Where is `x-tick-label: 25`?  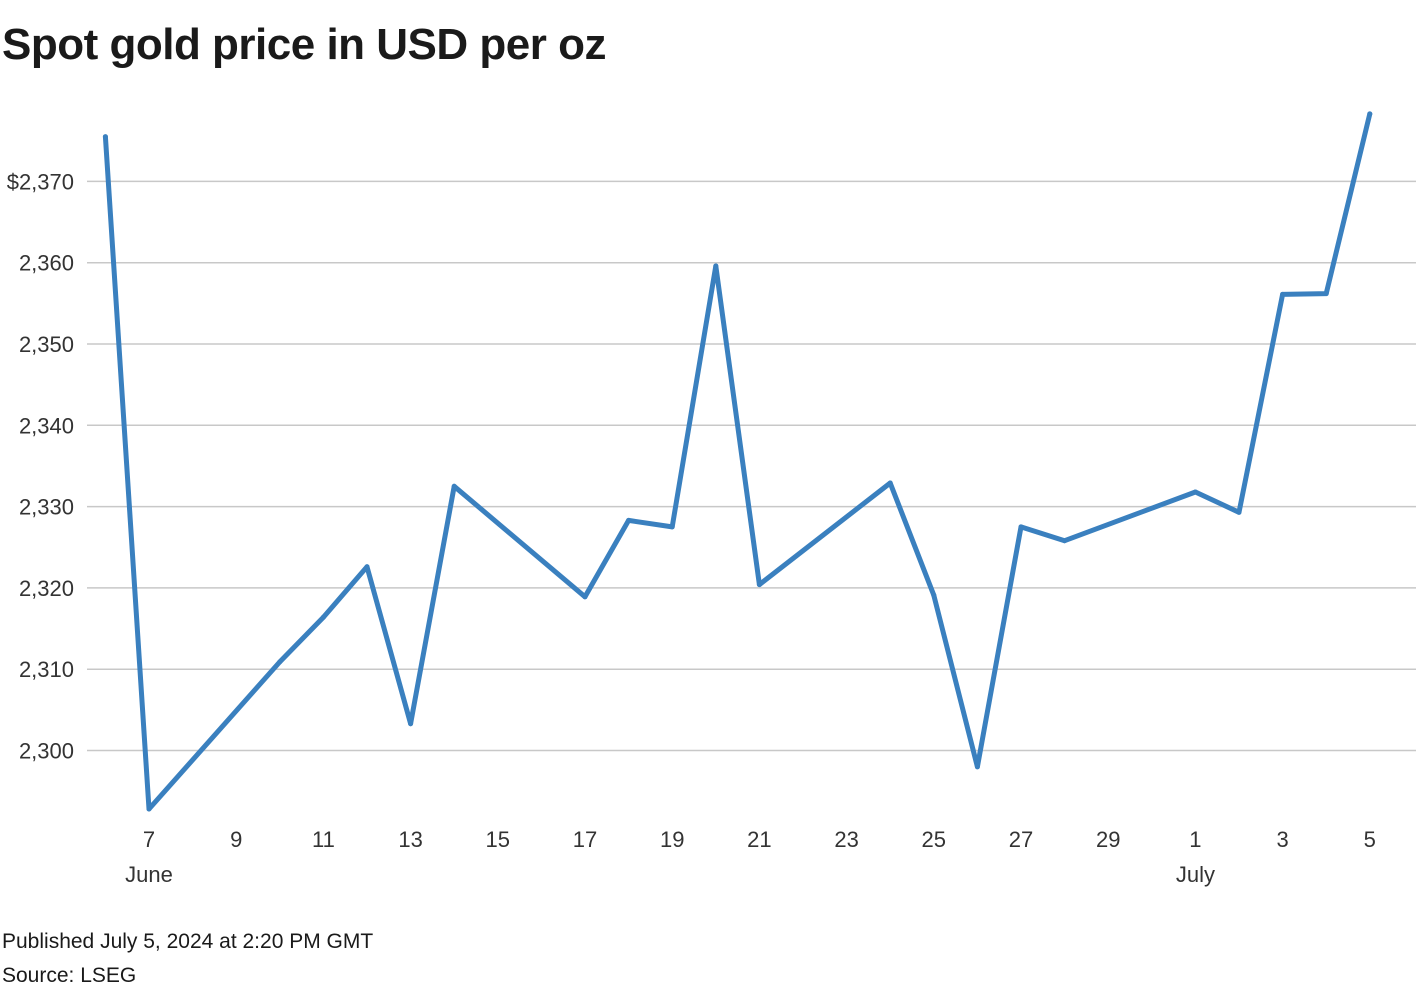
x-tick-label: 25 is located at coordinates (934, 839).